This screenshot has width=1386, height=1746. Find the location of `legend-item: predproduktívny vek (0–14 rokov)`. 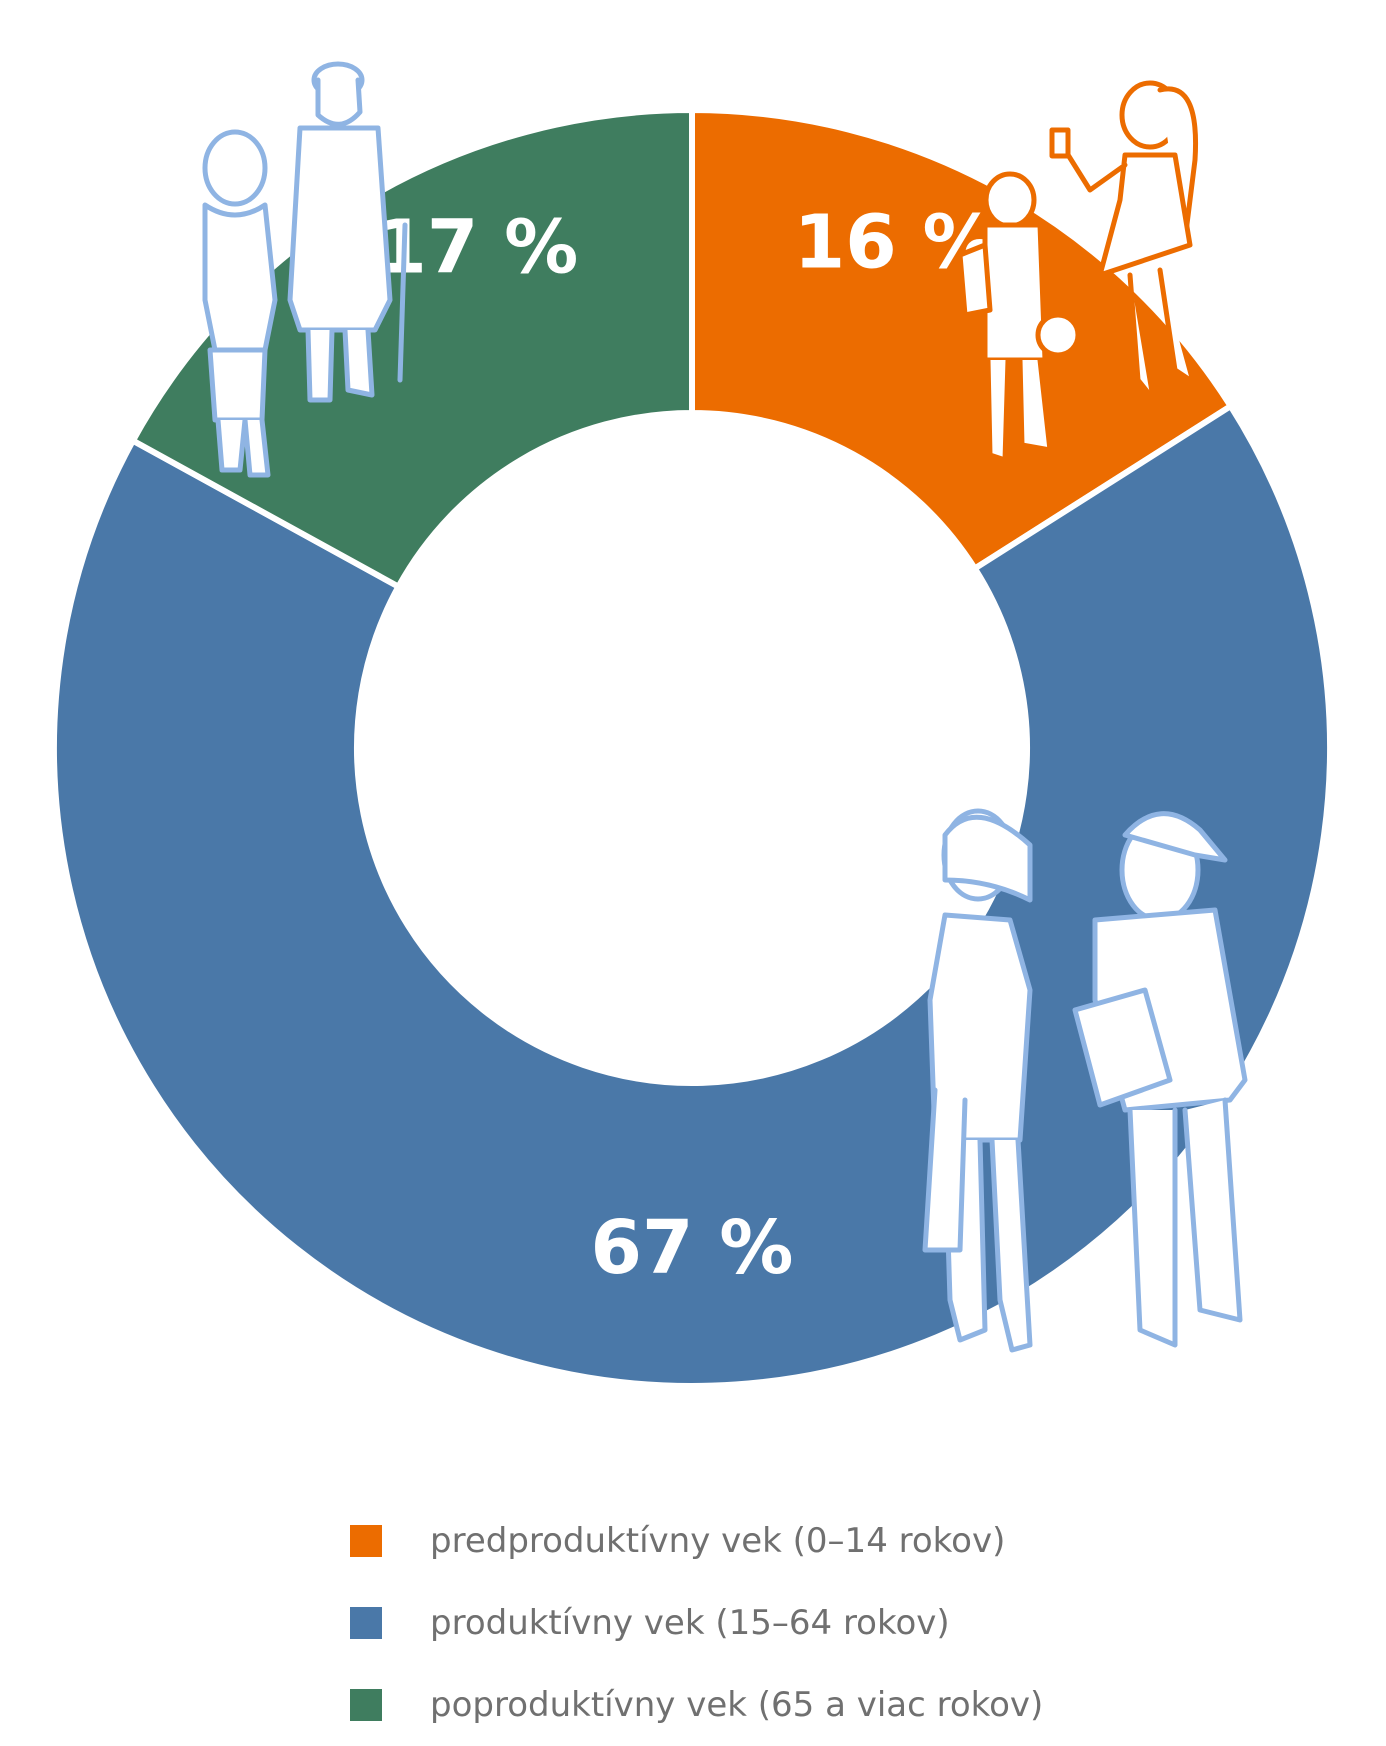

legend-item: predproduktívny vek (0–14 rokov) is located at coordinates (696, 1541).